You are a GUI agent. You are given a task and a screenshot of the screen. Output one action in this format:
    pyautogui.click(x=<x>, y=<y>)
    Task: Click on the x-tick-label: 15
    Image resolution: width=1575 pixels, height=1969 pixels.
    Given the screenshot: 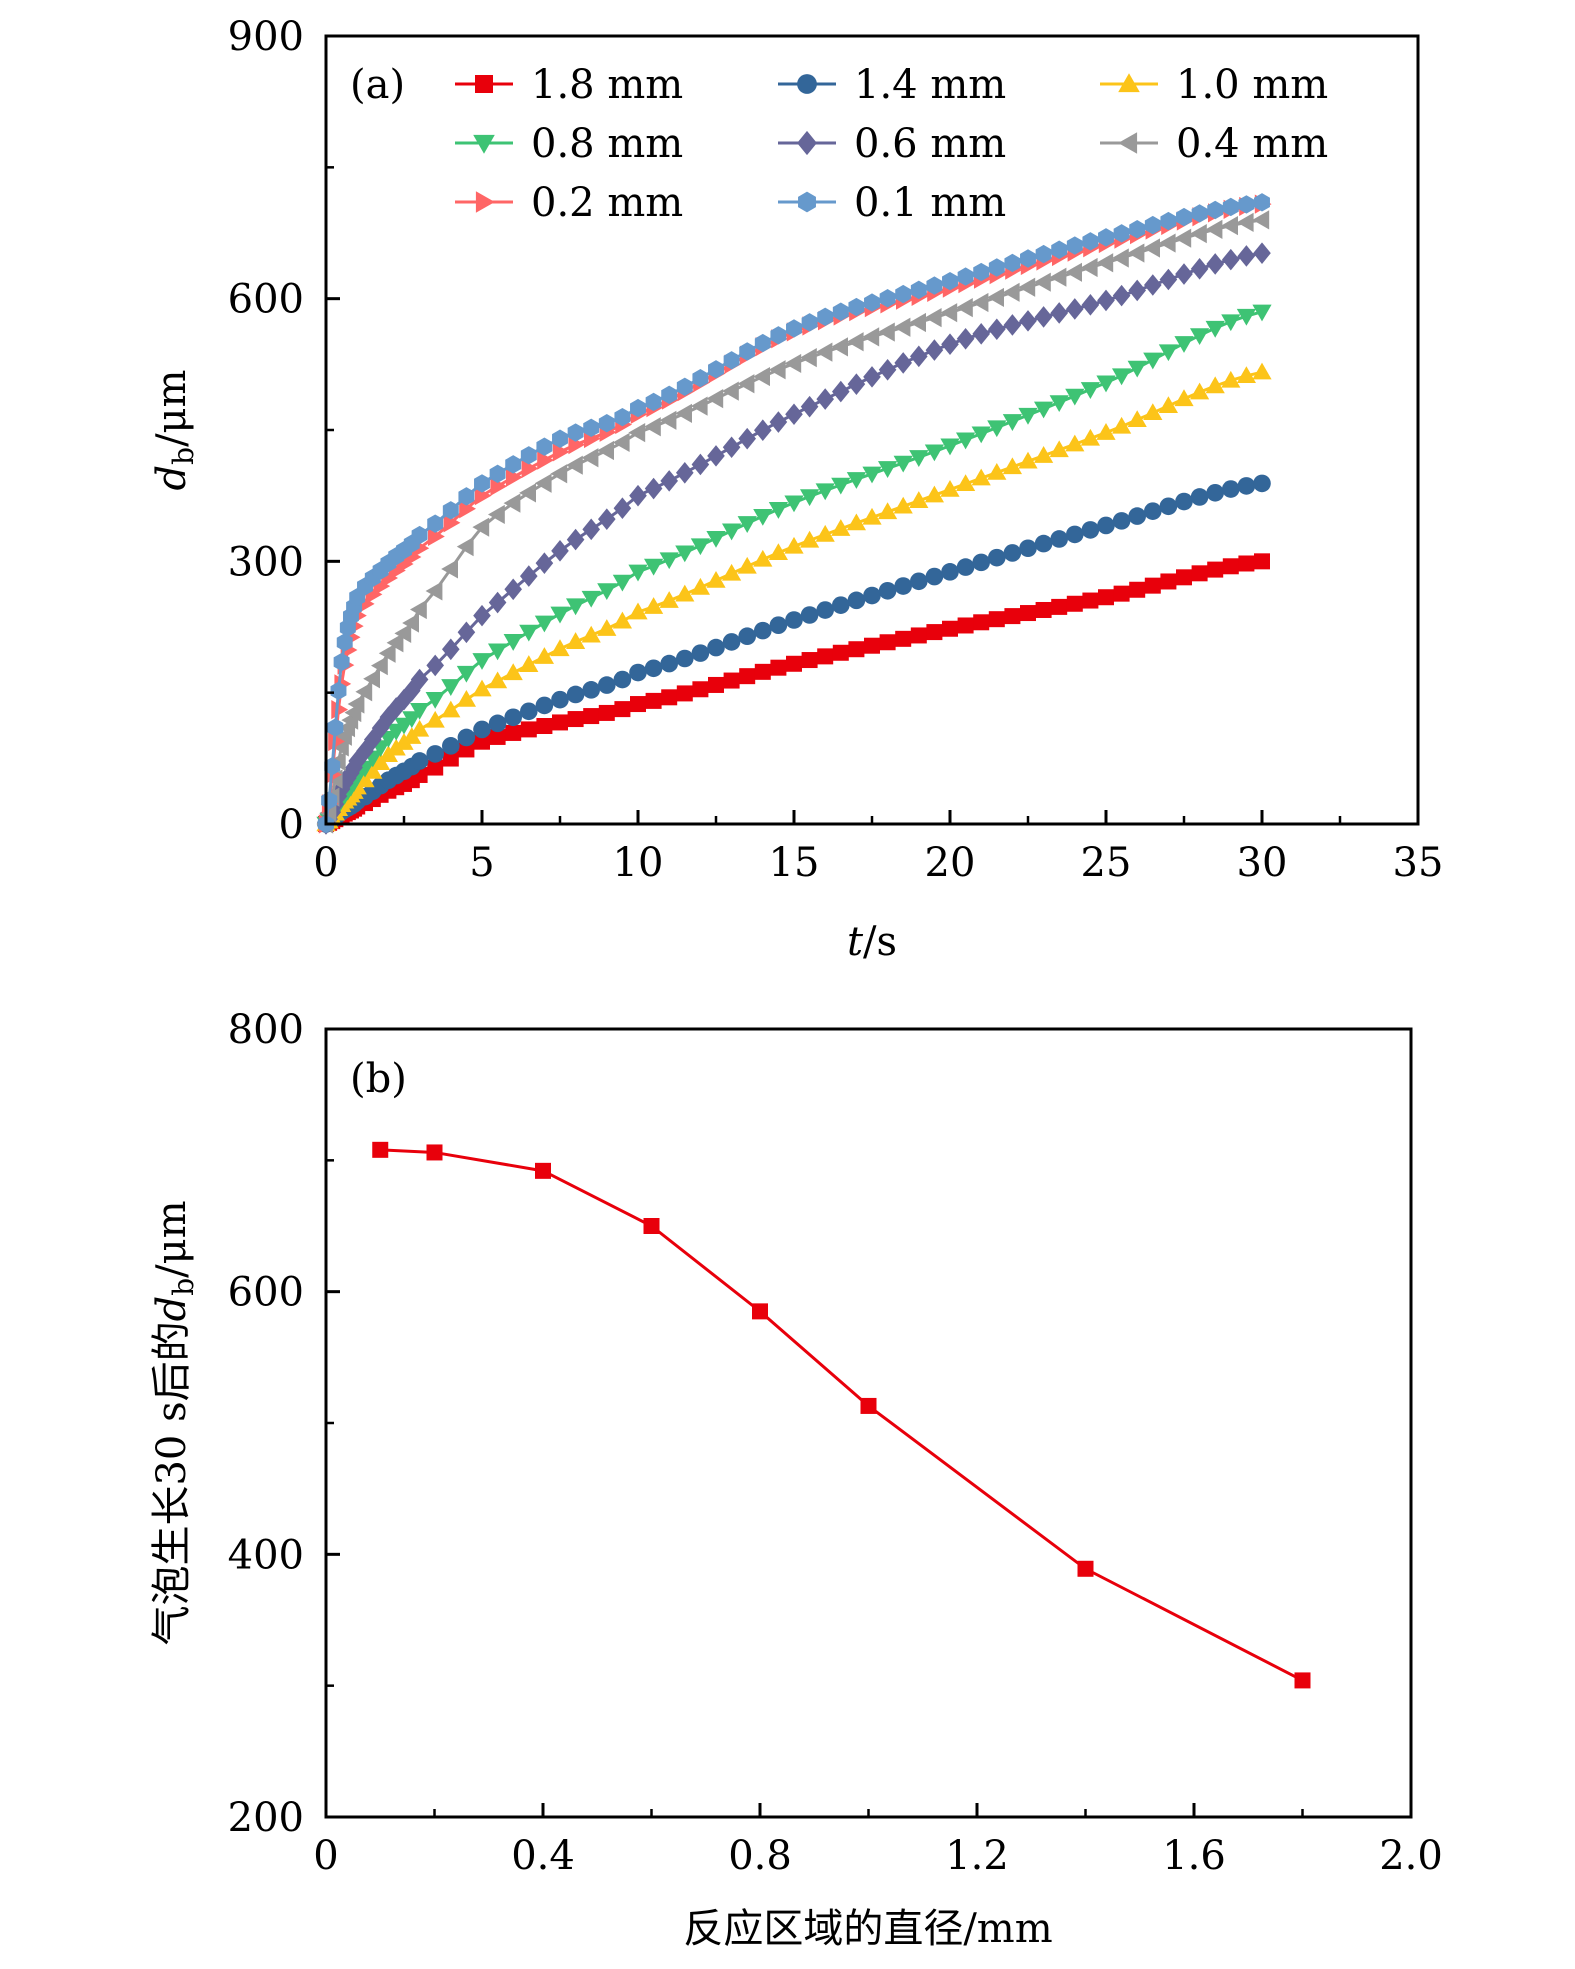 What is the action you would take?
    pyautogui.click(x=794, y=863)
    